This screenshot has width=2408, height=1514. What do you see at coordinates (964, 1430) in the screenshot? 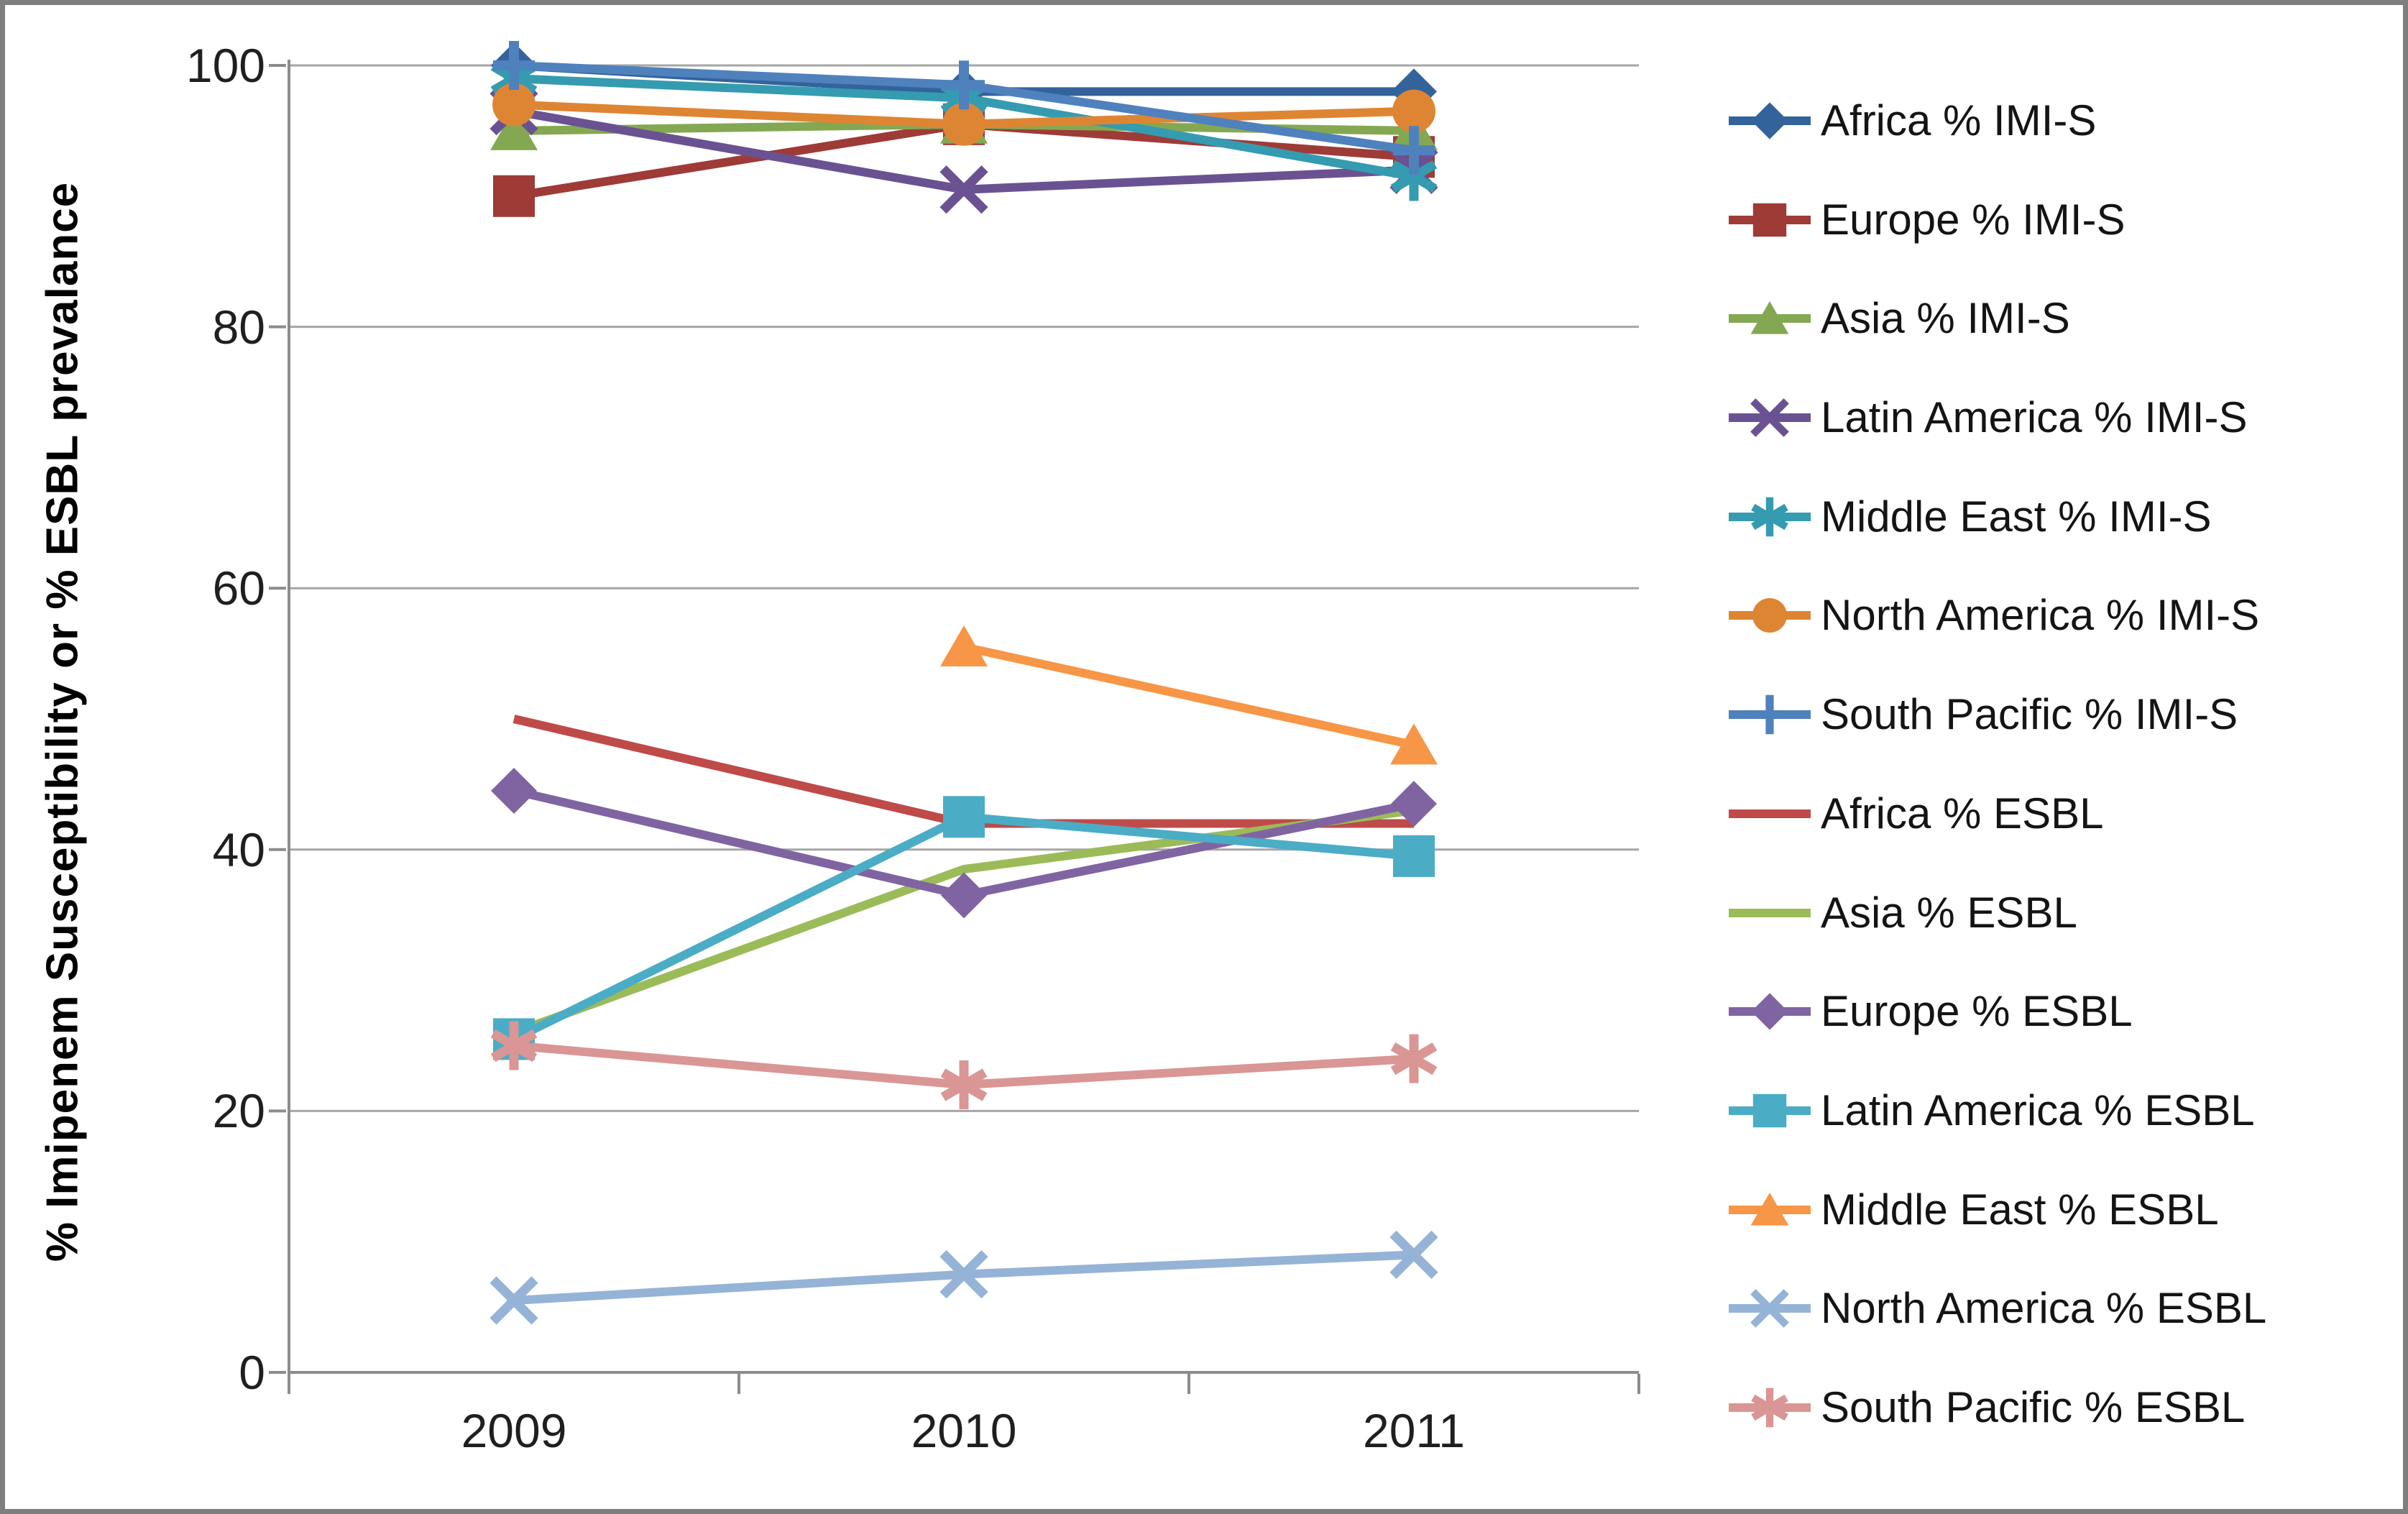
I see `x-tick-label: 2010` at bounding box center [964, 1430].